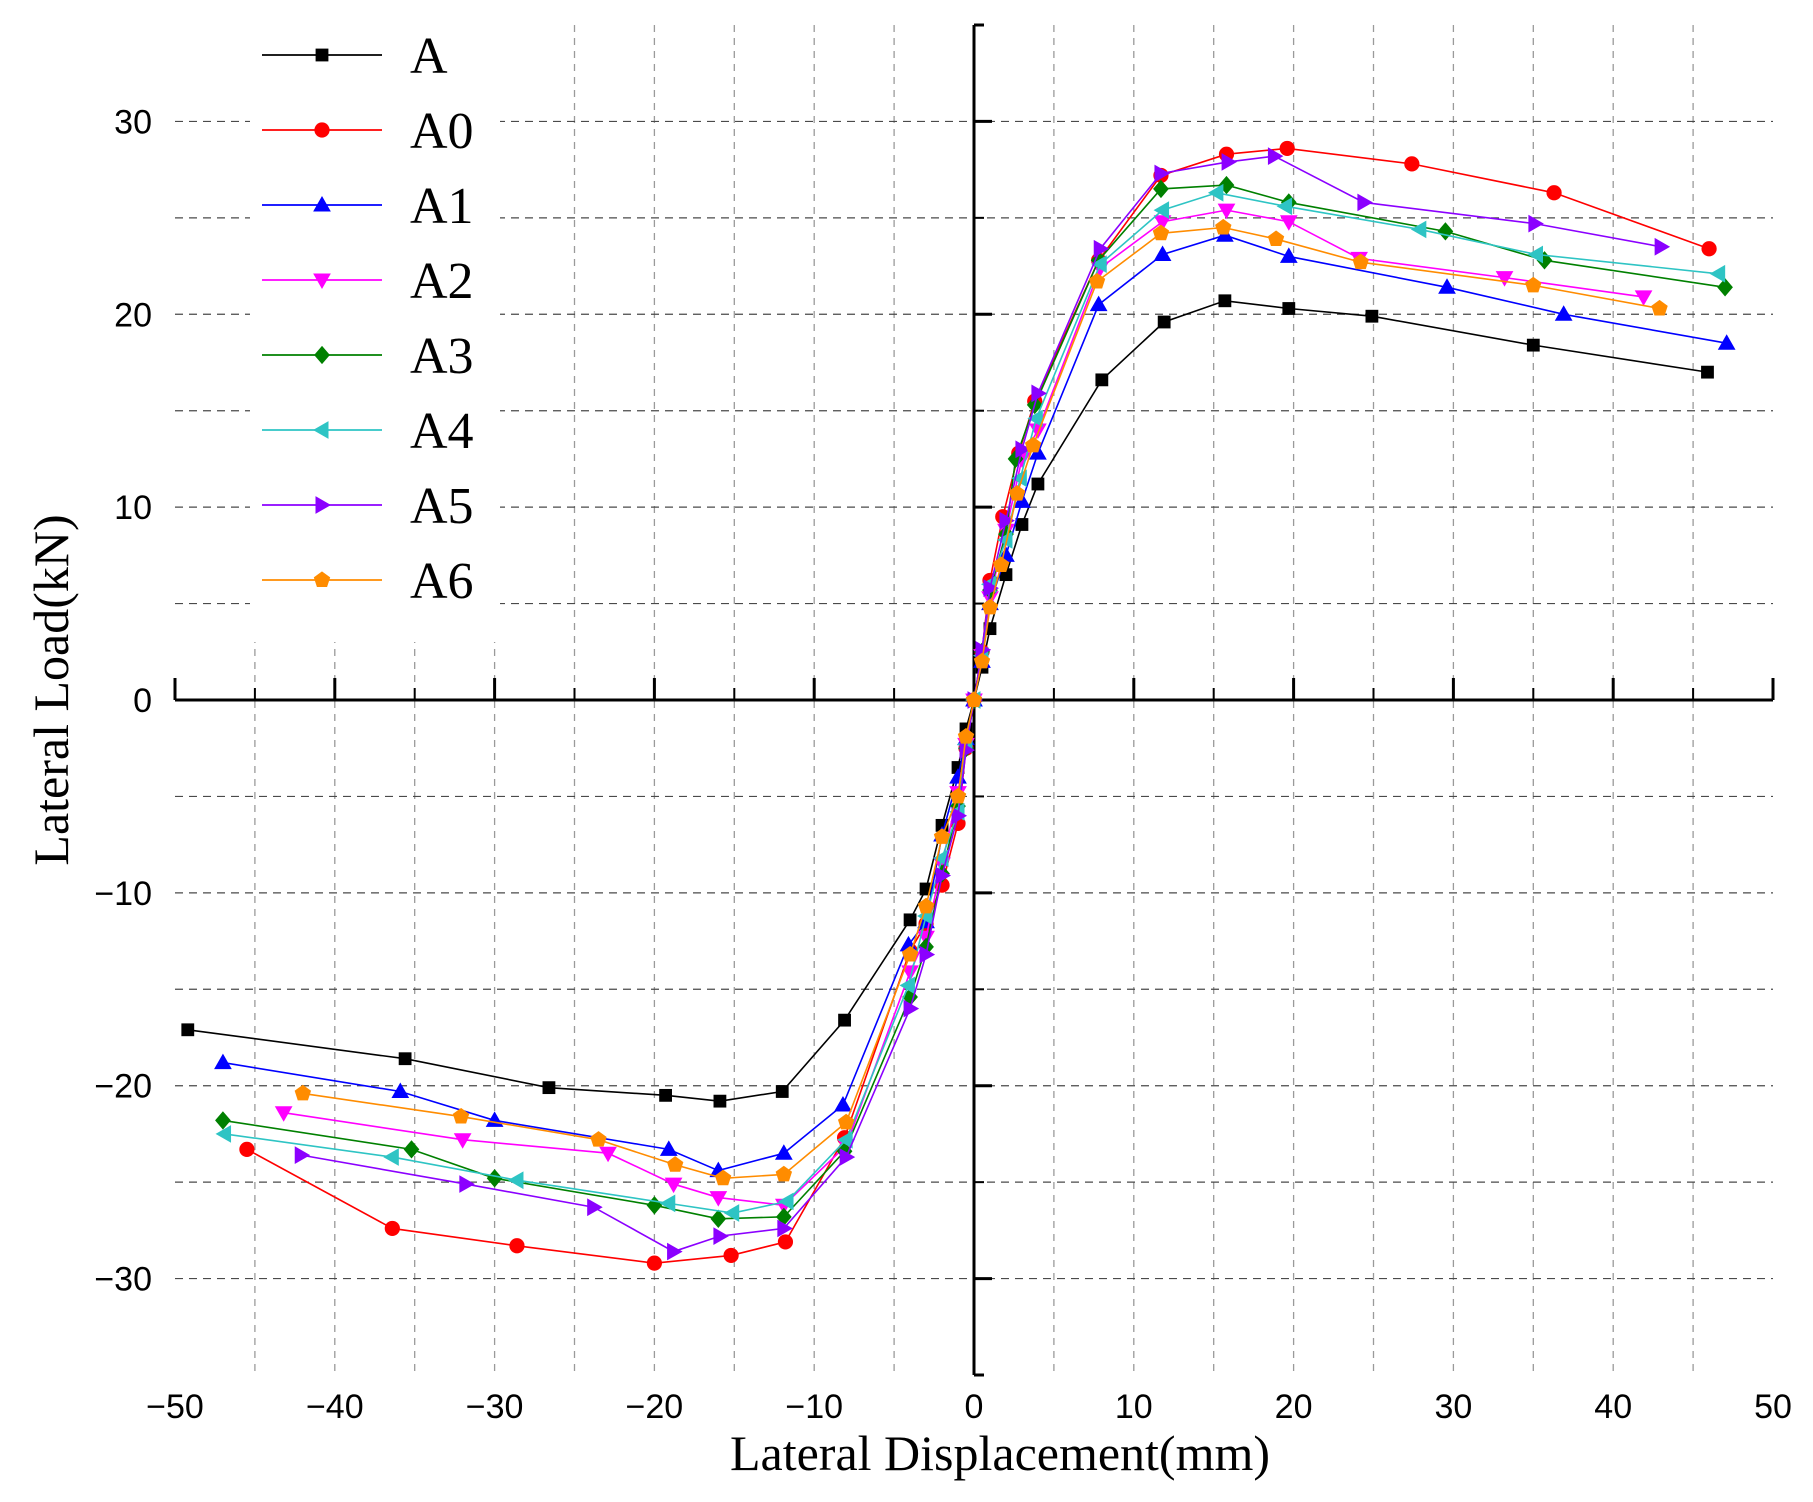  Describe the element at coordinates (323, 505) in the screenshot. I see `legend-marker-a5` at that location.